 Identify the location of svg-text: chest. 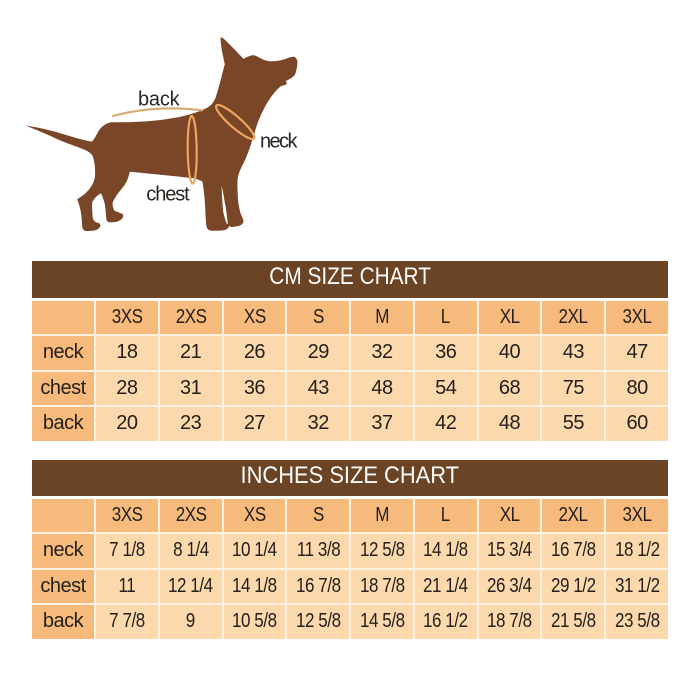
(168, 195).